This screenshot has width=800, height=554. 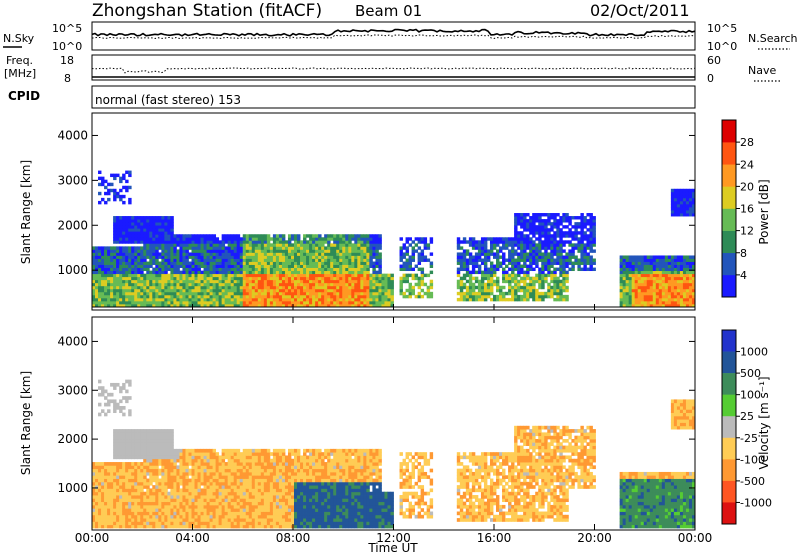 What do you see at coordinates (747, 164) in the screenshot?
I see `power-colorbar-tick-label: 24` at bounding box center [747, 164].